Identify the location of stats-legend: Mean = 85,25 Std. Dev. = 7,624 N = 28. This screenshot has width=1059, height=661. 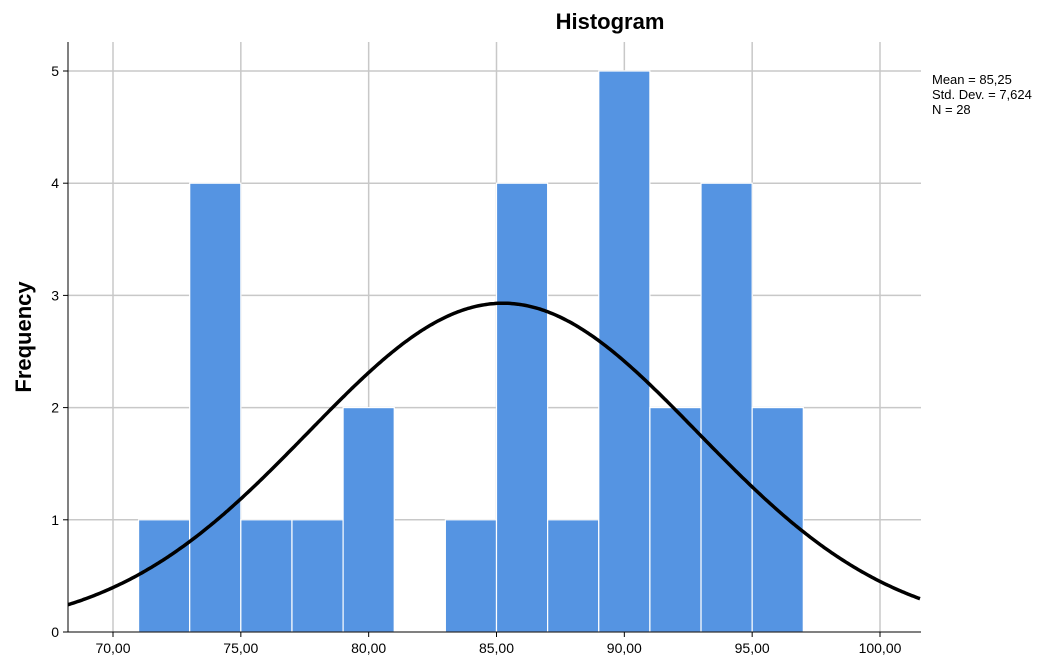
(982, 94).